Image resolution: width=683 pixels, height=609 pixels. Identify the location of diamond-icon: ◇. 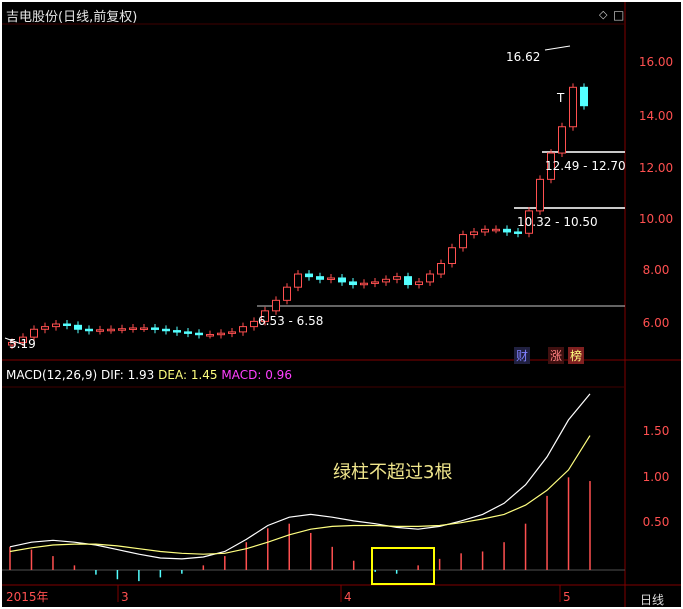
(603, 14).